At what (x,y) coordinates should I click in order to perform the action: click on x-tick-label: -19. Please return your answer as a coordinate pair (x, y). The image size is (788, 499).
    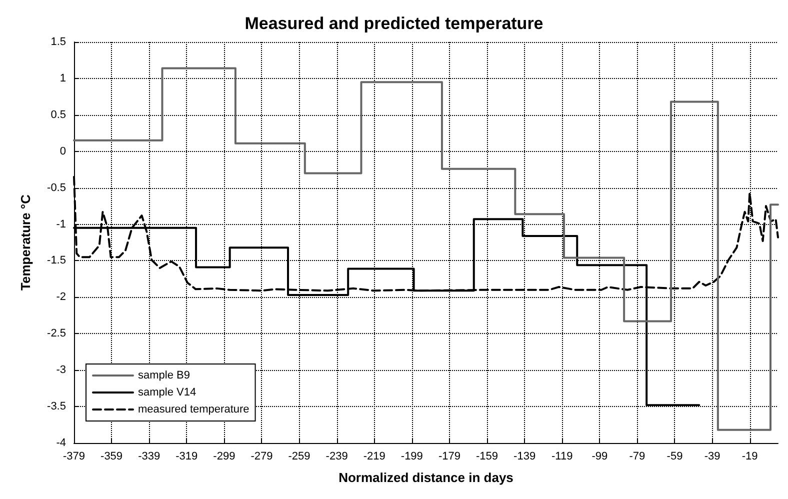
    Looking at the image, I should click on (750, 456).